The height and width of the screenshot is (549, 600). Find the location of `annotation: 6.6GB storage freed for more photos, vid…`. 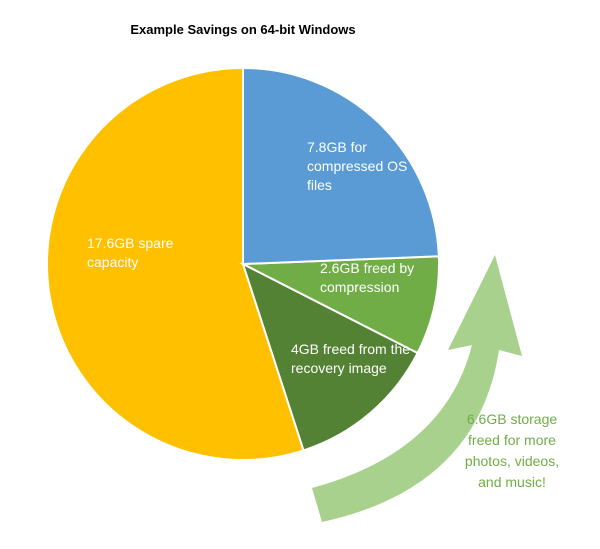

annotation: 6.6GB storage freed for more photos, vid… is located at coordinates (512, 450).